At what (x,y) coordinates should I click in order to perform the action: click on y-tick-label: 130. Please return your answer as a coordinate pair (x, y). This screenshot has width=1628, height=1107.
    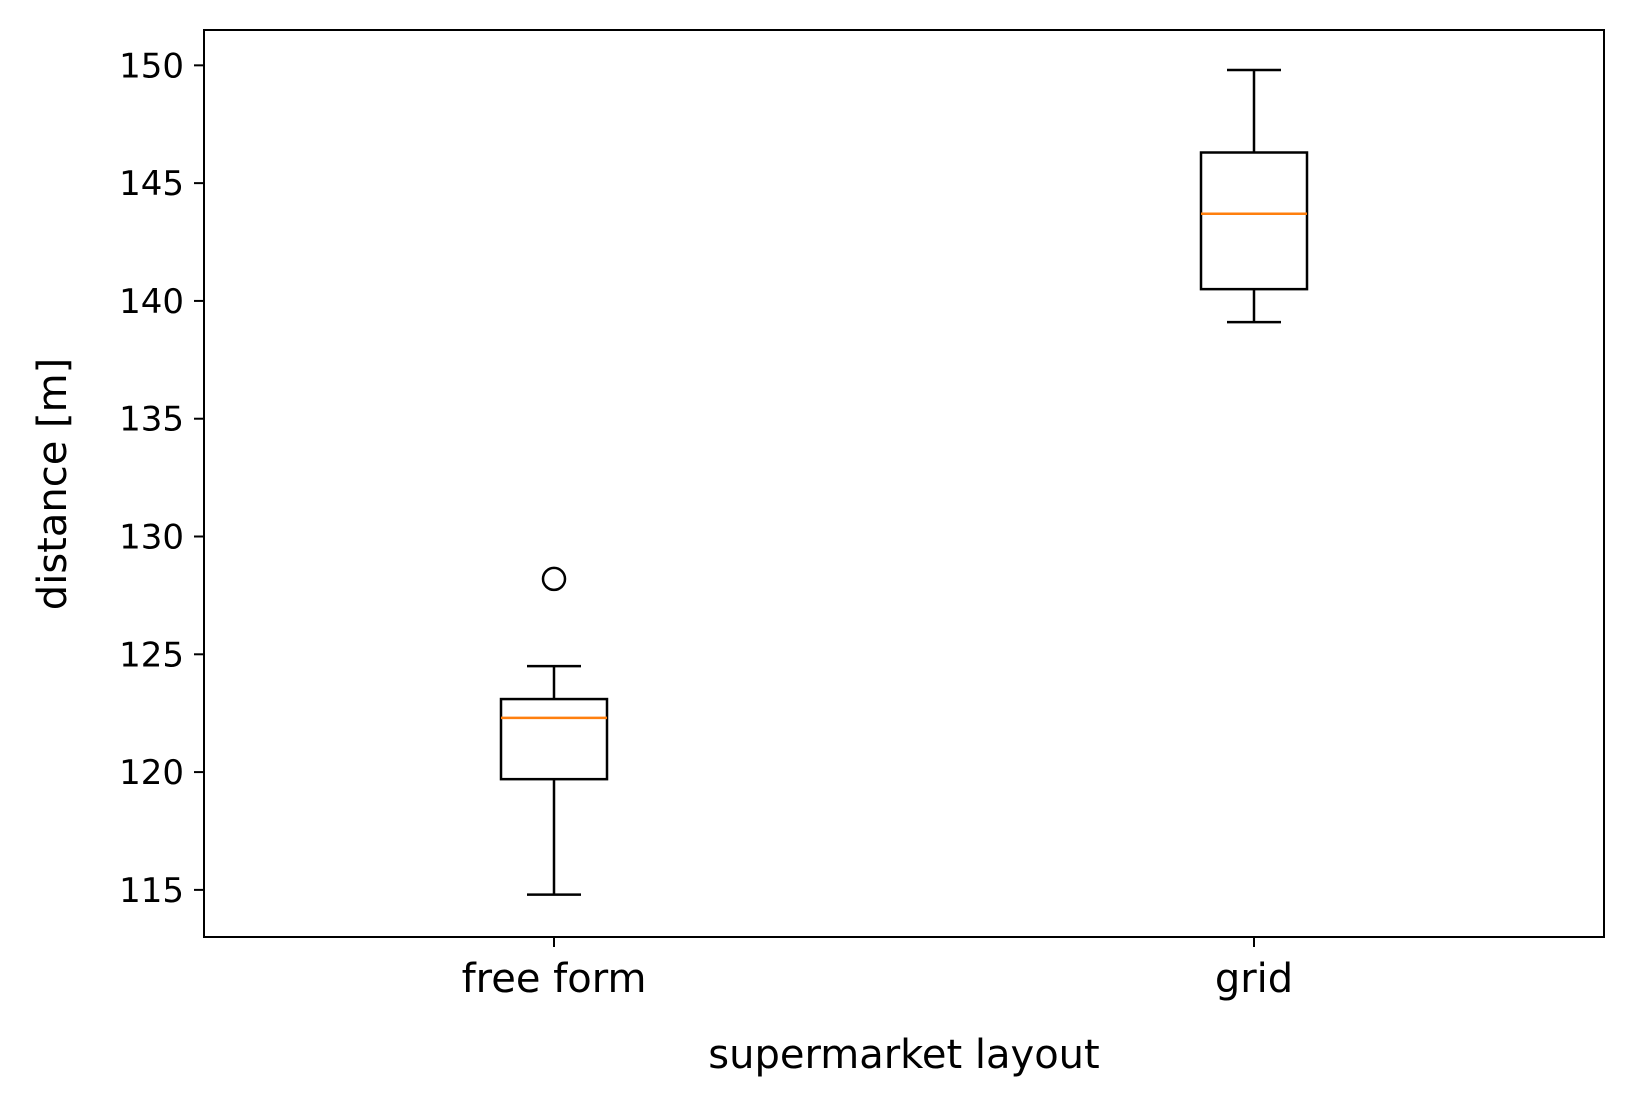
    Looking at the image, I should click on (151, 538).